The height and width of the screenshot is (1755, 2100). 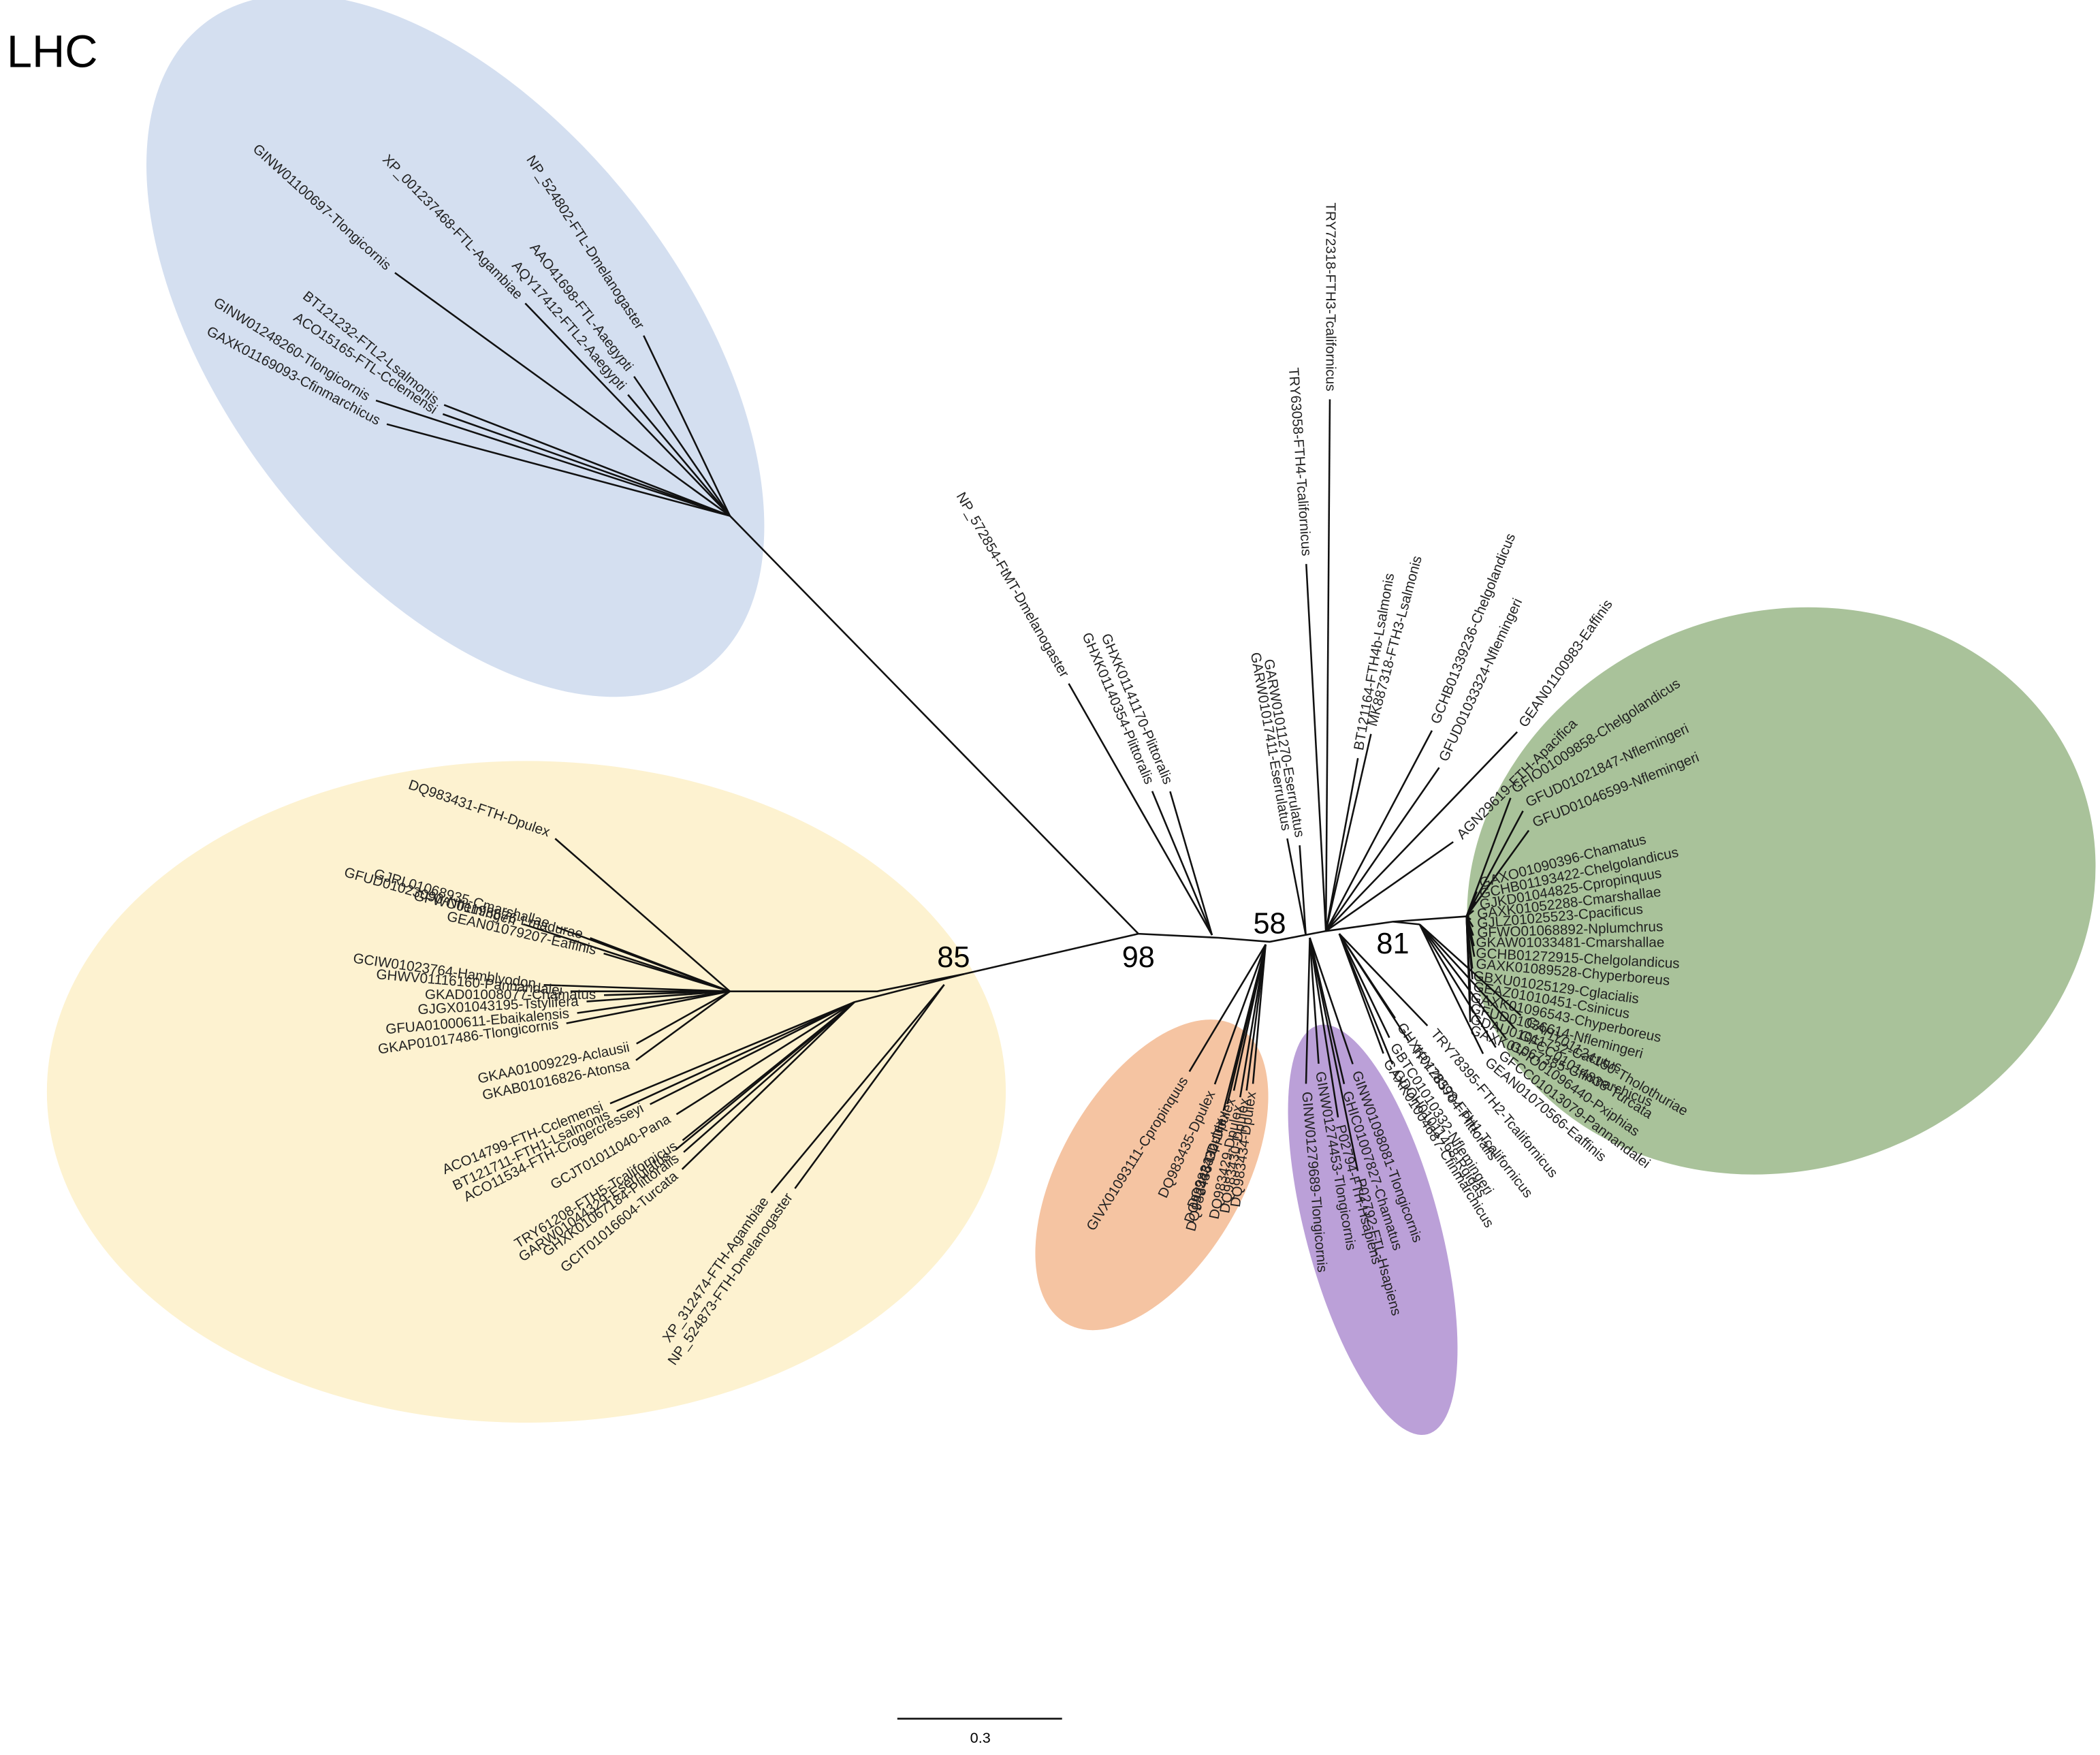 What do you see at coordinates (1269, 924) in the screenshot?
I see `support-value: 58` at bounding box center [1269, 924].